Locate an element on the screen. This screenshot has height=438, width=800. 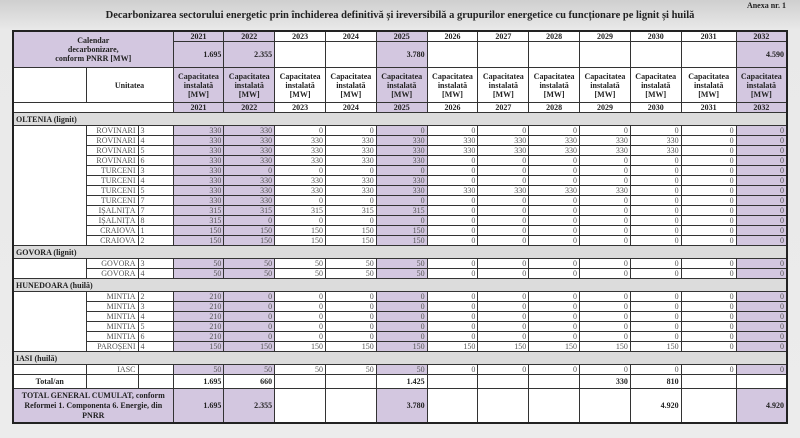
table-row: MINTIA 4 210 0 0 0 0 0 0 0 0 0 0 0 is located at coordinates (400, 316).